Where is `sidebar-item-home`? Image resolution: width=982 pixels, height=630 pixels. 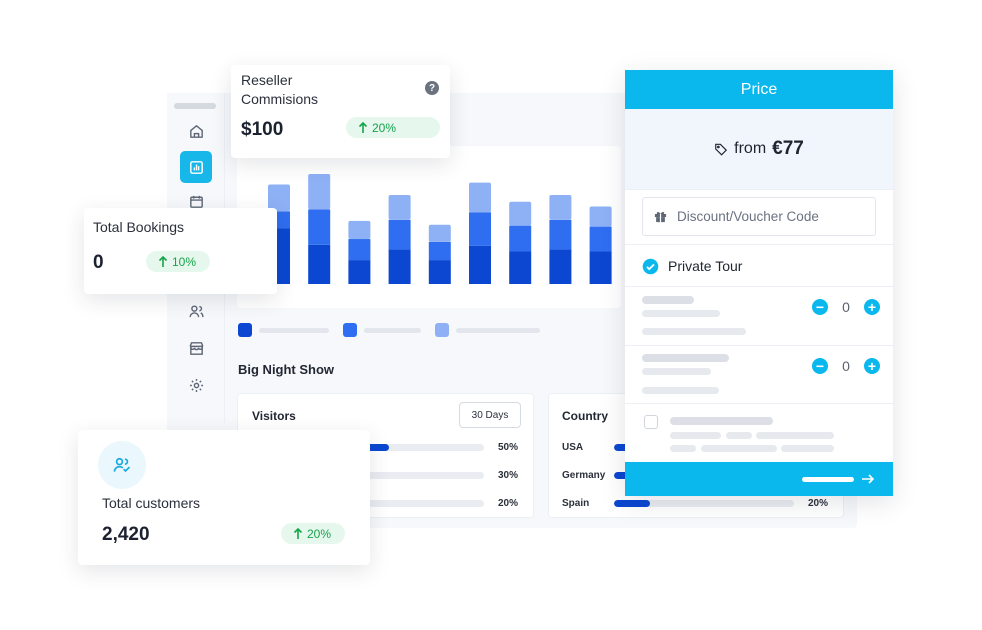 sidebar-item-home is located at coordinates (196, 131).